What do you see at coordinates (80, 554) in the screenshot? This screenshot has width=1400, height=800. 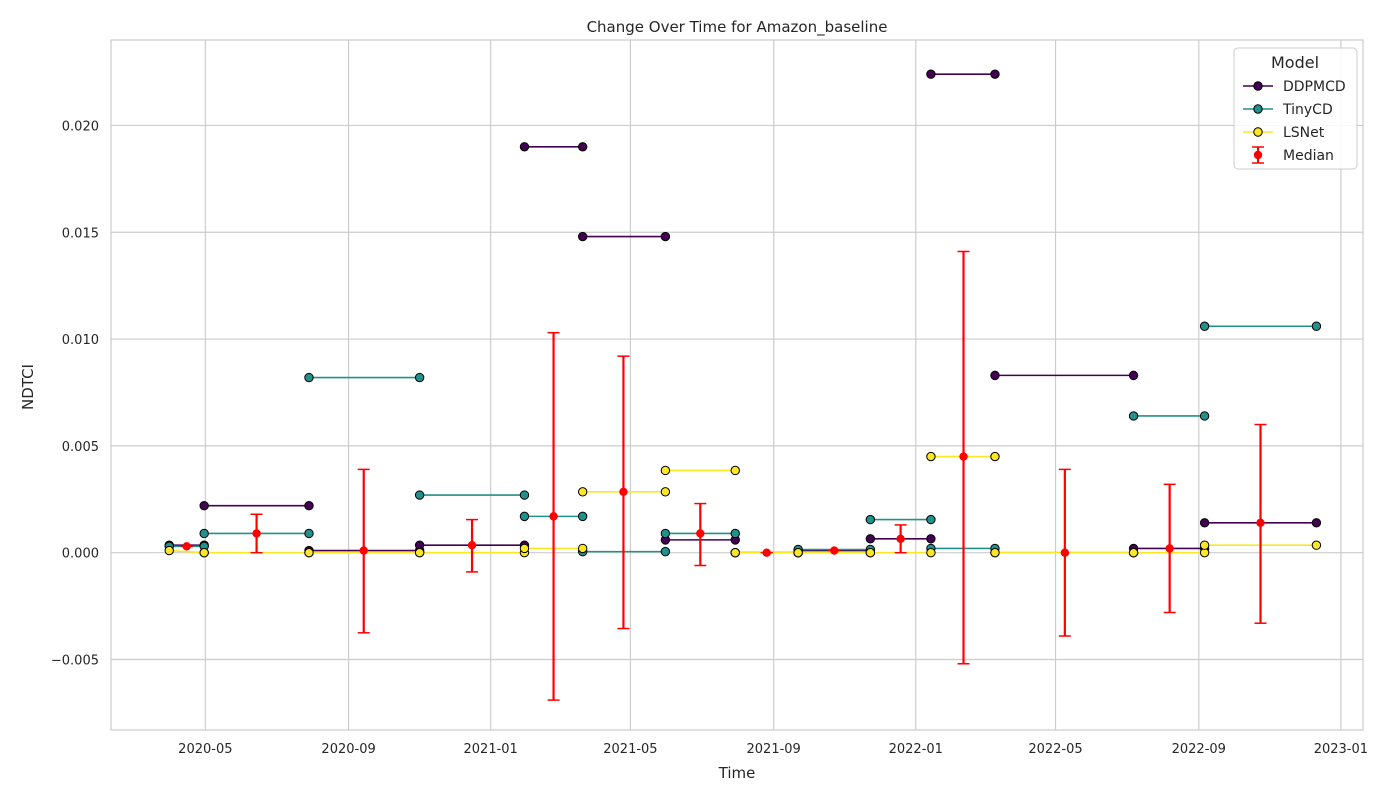 I see `y-tick-label: 0.000` at bounding box center [80, 554].